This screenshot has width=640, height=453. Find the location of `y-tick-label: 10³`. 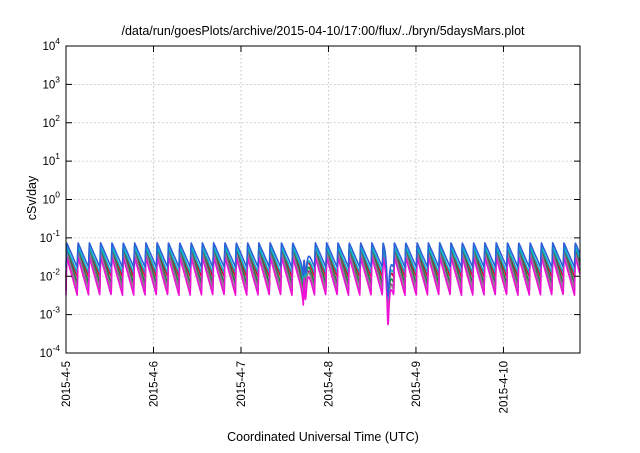

y-tick-label: 10³ is located at coordinates (51, 82).